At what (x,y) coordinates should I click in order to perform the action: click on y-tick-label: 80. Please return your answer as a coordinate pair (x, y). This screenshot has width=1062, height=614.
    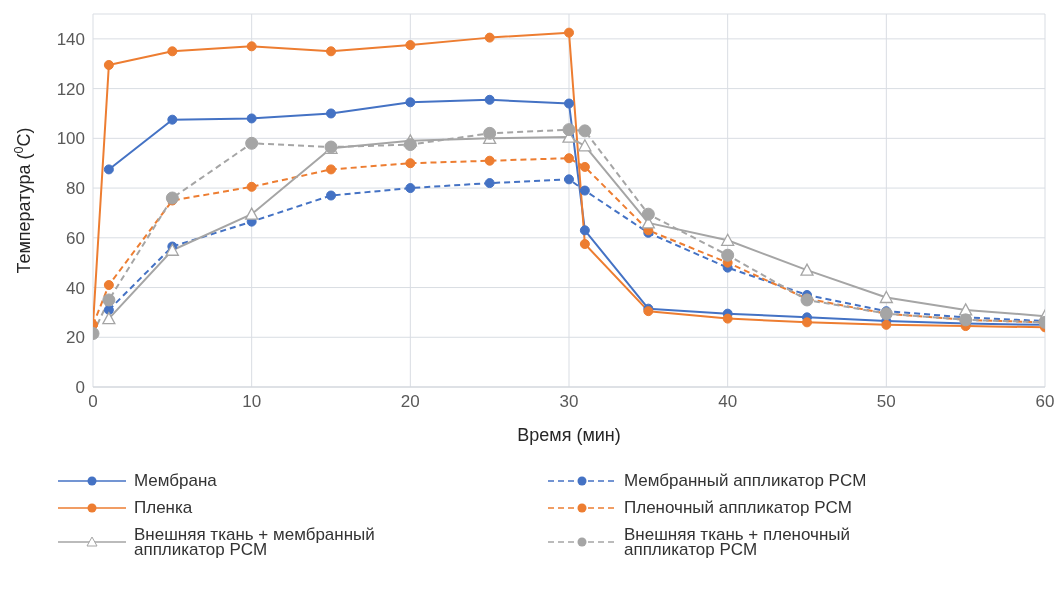
    Looking at the image, I should click on (75, 189).